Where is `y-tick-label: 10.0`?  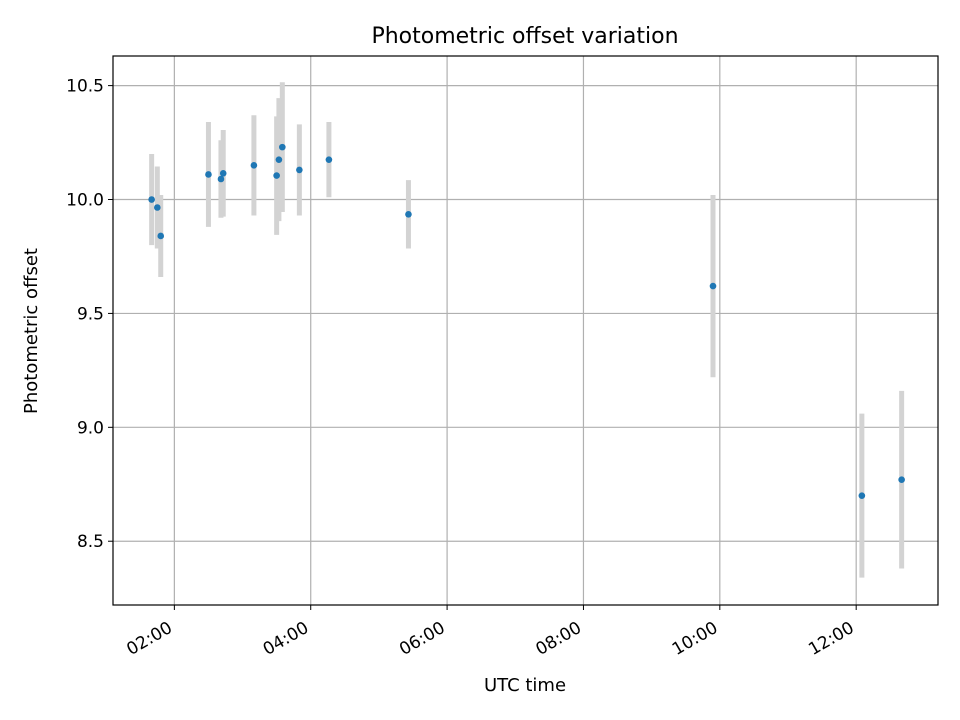
y-tick-label: 10.0 is located at coordinates (85, 201).